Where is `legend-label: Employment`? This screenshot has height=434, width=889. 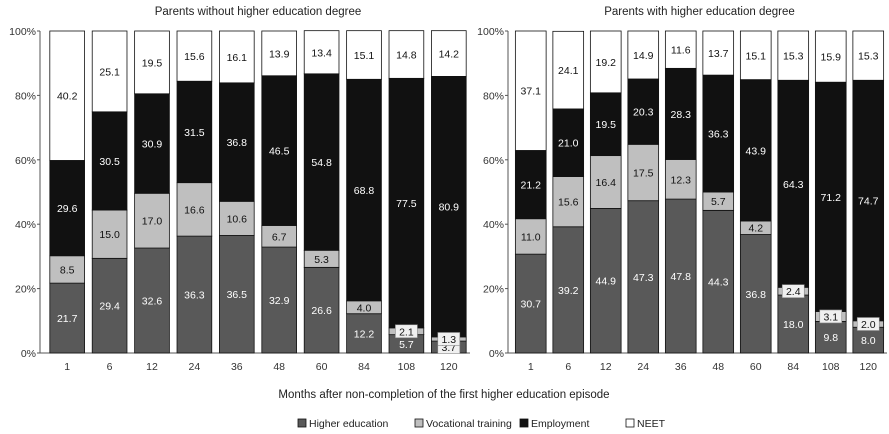 legend-label: Employment is located at coordinates (560, 424).